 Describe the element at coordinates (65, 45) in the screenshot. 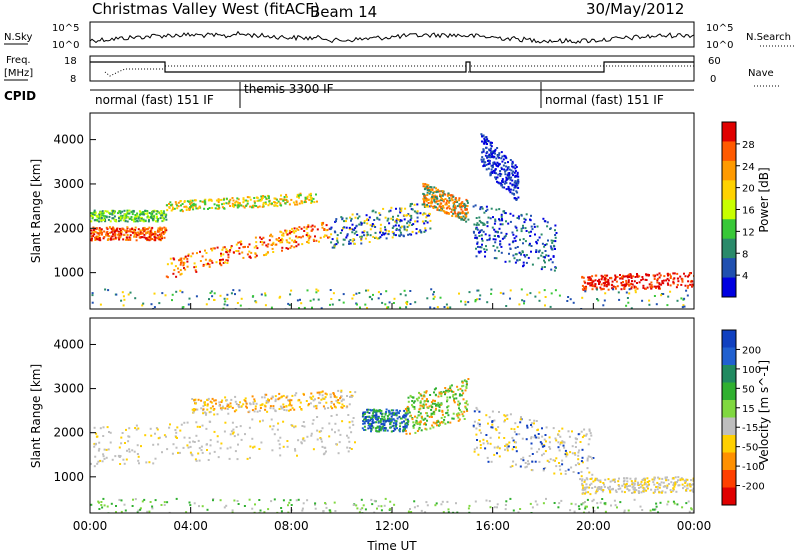

I see `noise-tick-bottom: 10^0` at that location.